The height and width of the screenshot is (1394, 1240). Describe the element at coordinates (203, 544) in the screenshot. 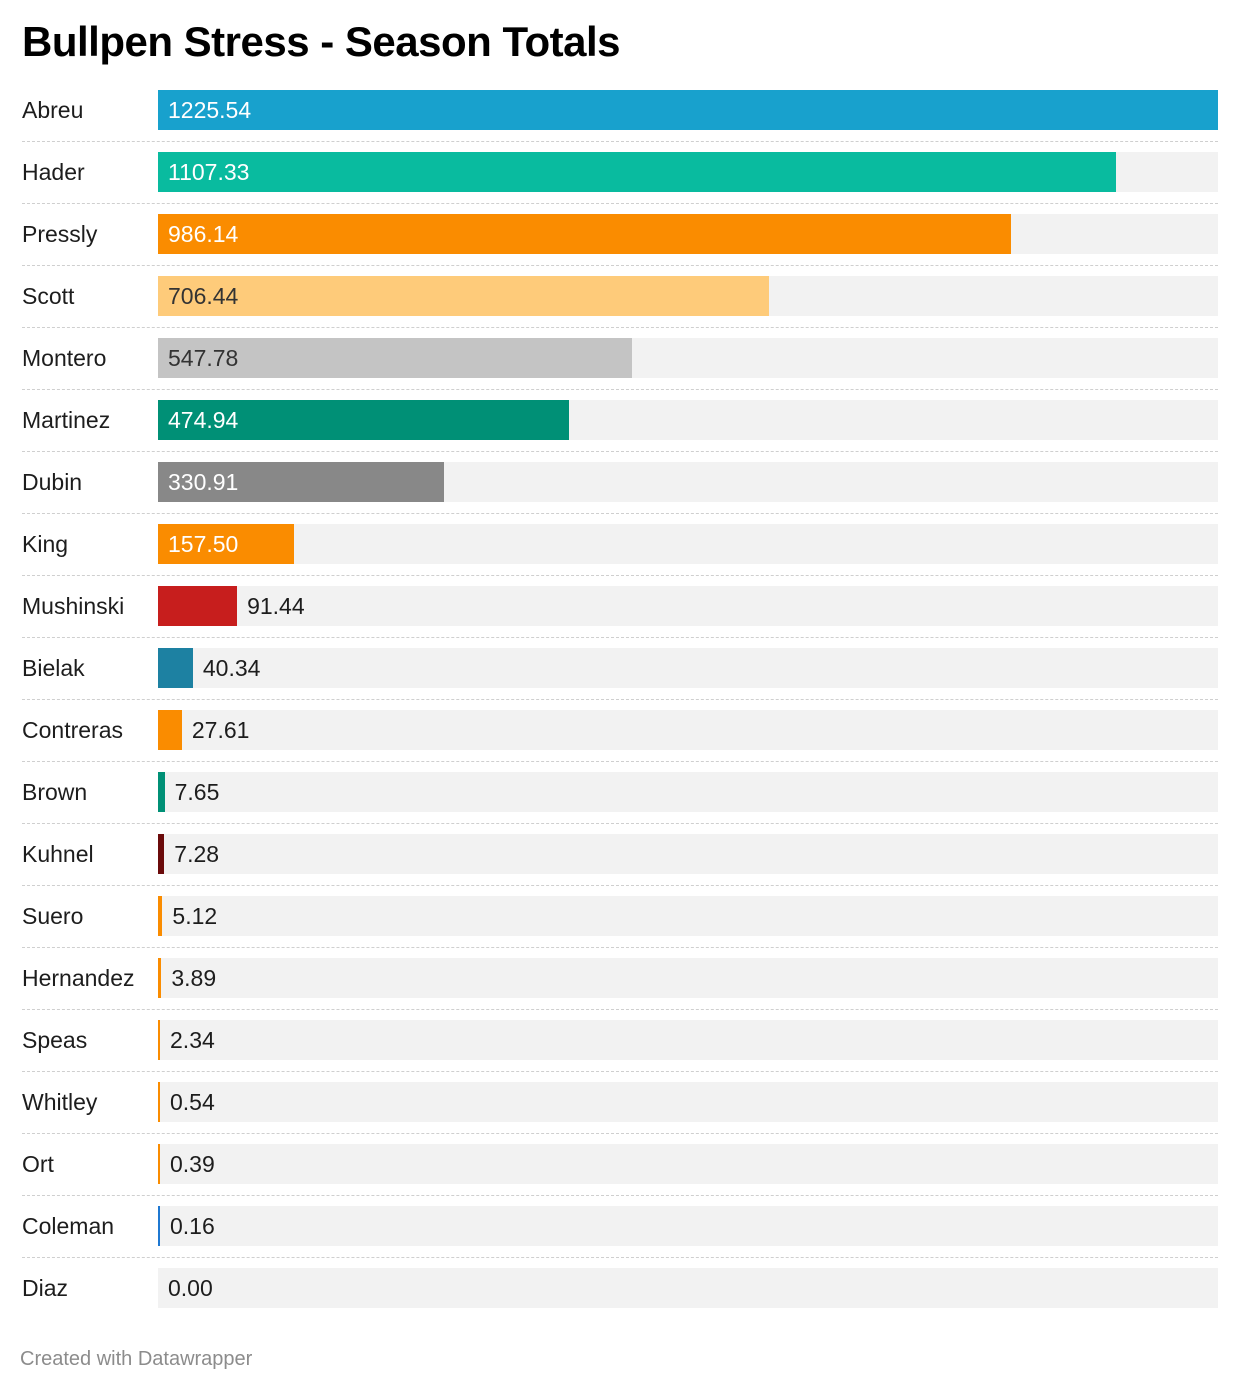

I see `value-label: 157.50` at that location.